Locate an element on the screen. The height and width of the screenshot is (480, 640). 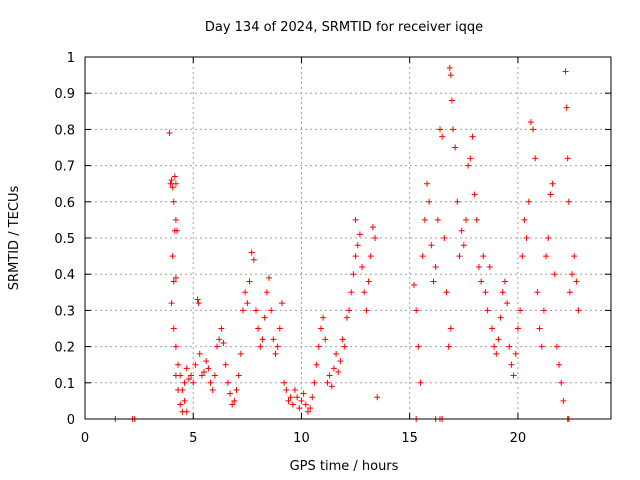
y-tick-label: 0.7 is located at coordinates (64, 167).